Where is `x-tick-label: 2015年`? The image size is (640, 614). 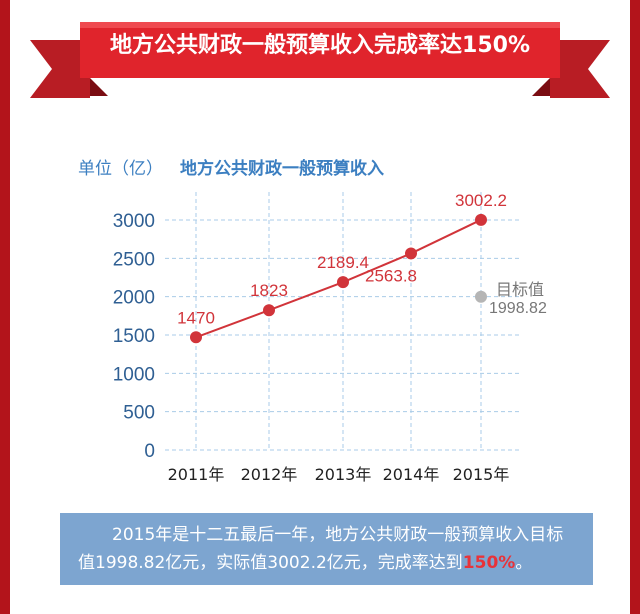
x-tick-label: 2015年 is located at coordinates (481, 474).